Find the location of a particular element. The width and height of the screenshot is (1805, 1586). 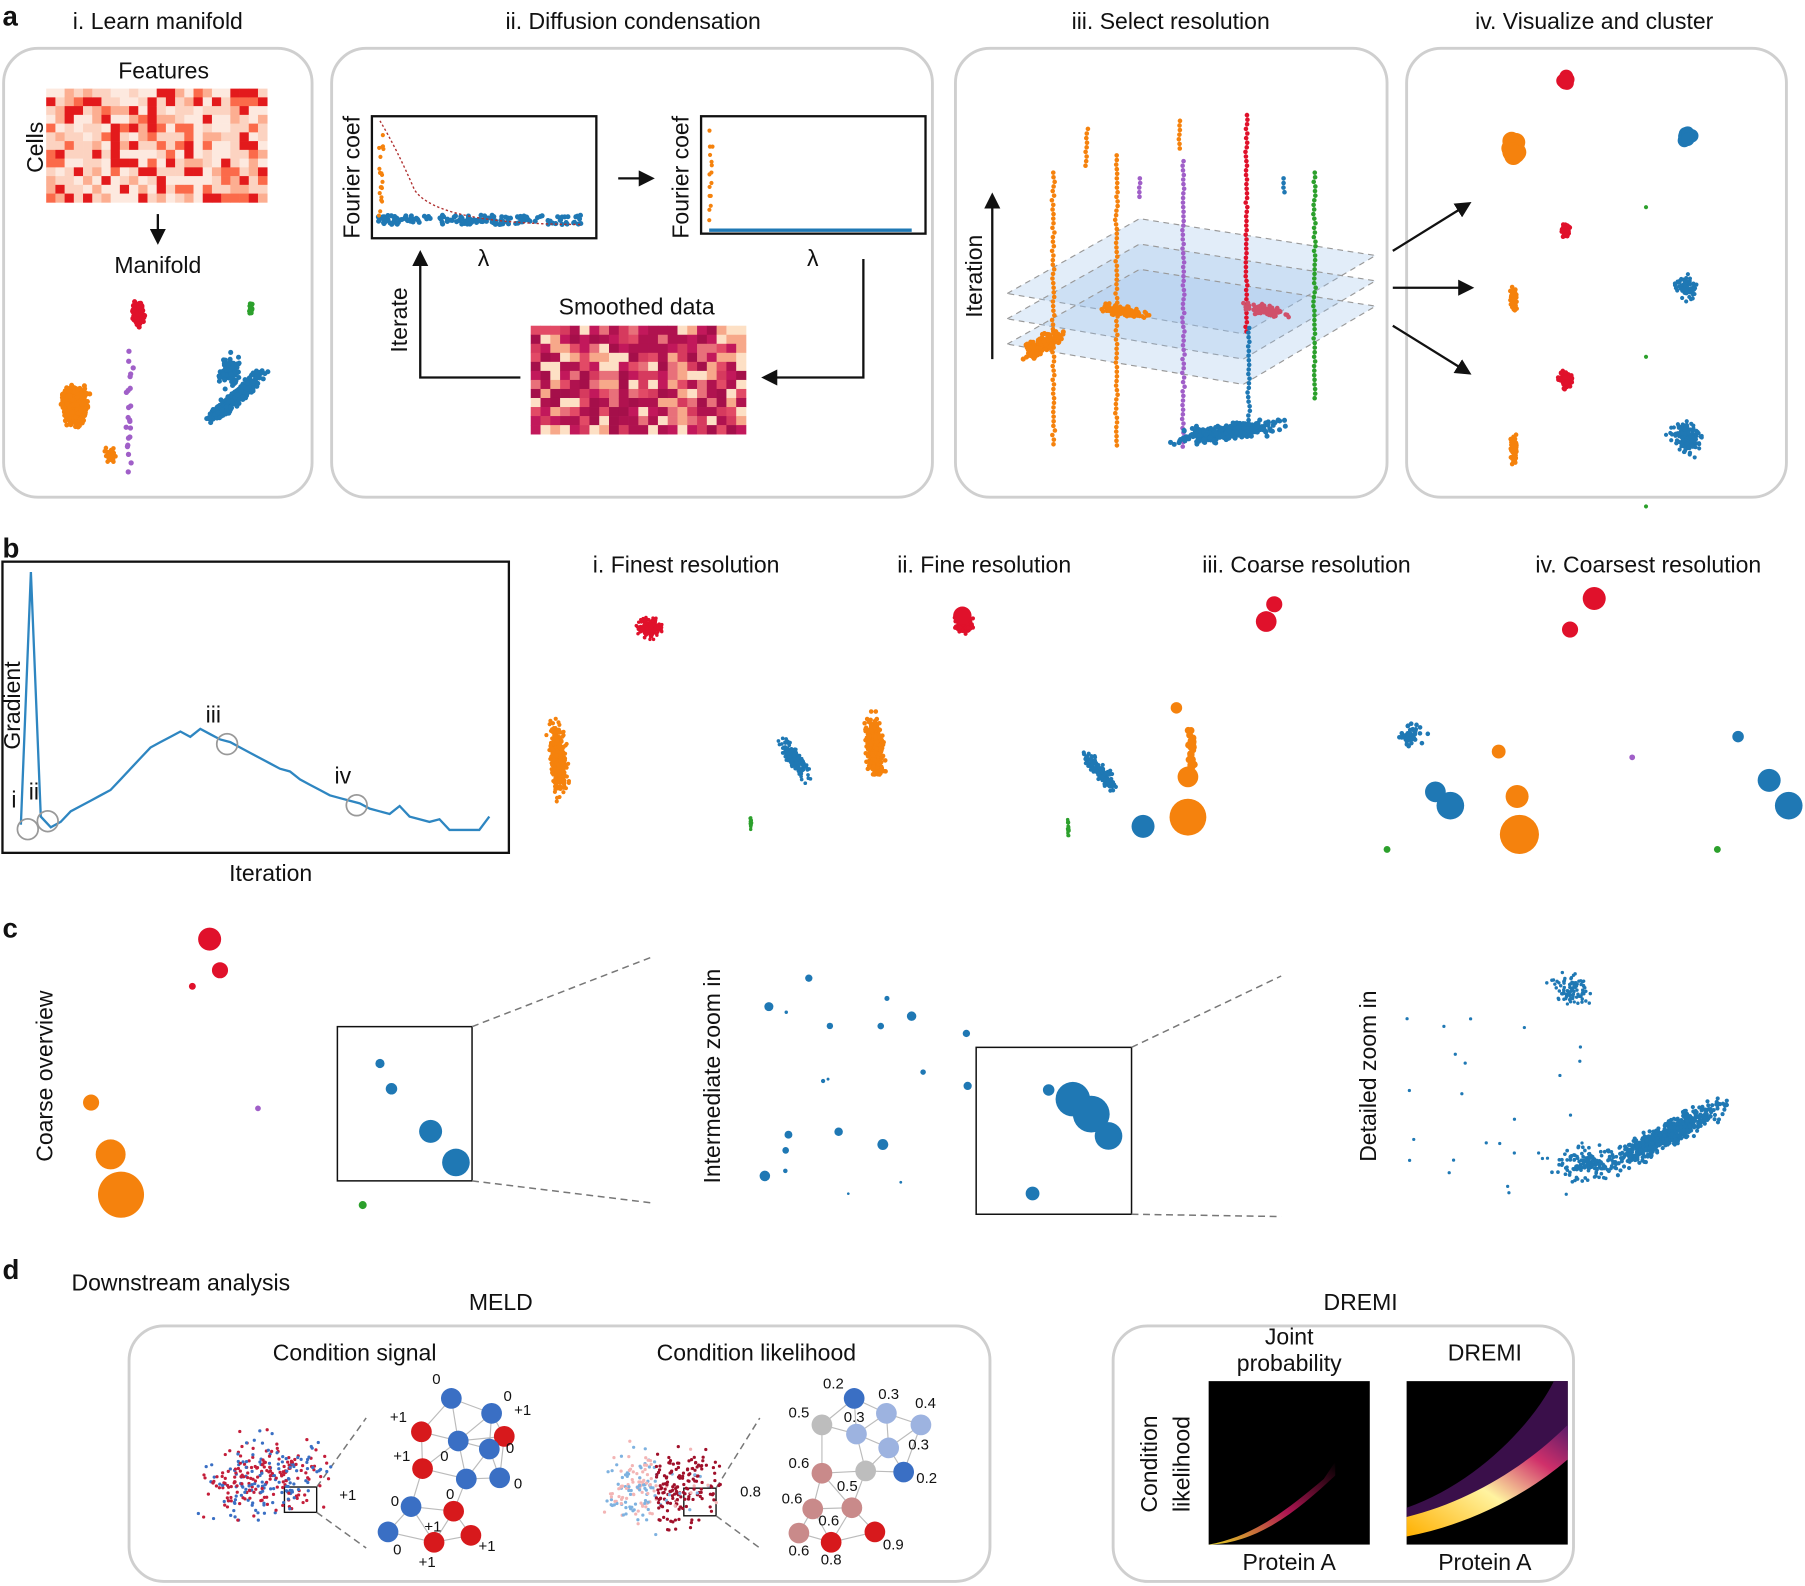

plot-frame is located at coordinates (484, 177).